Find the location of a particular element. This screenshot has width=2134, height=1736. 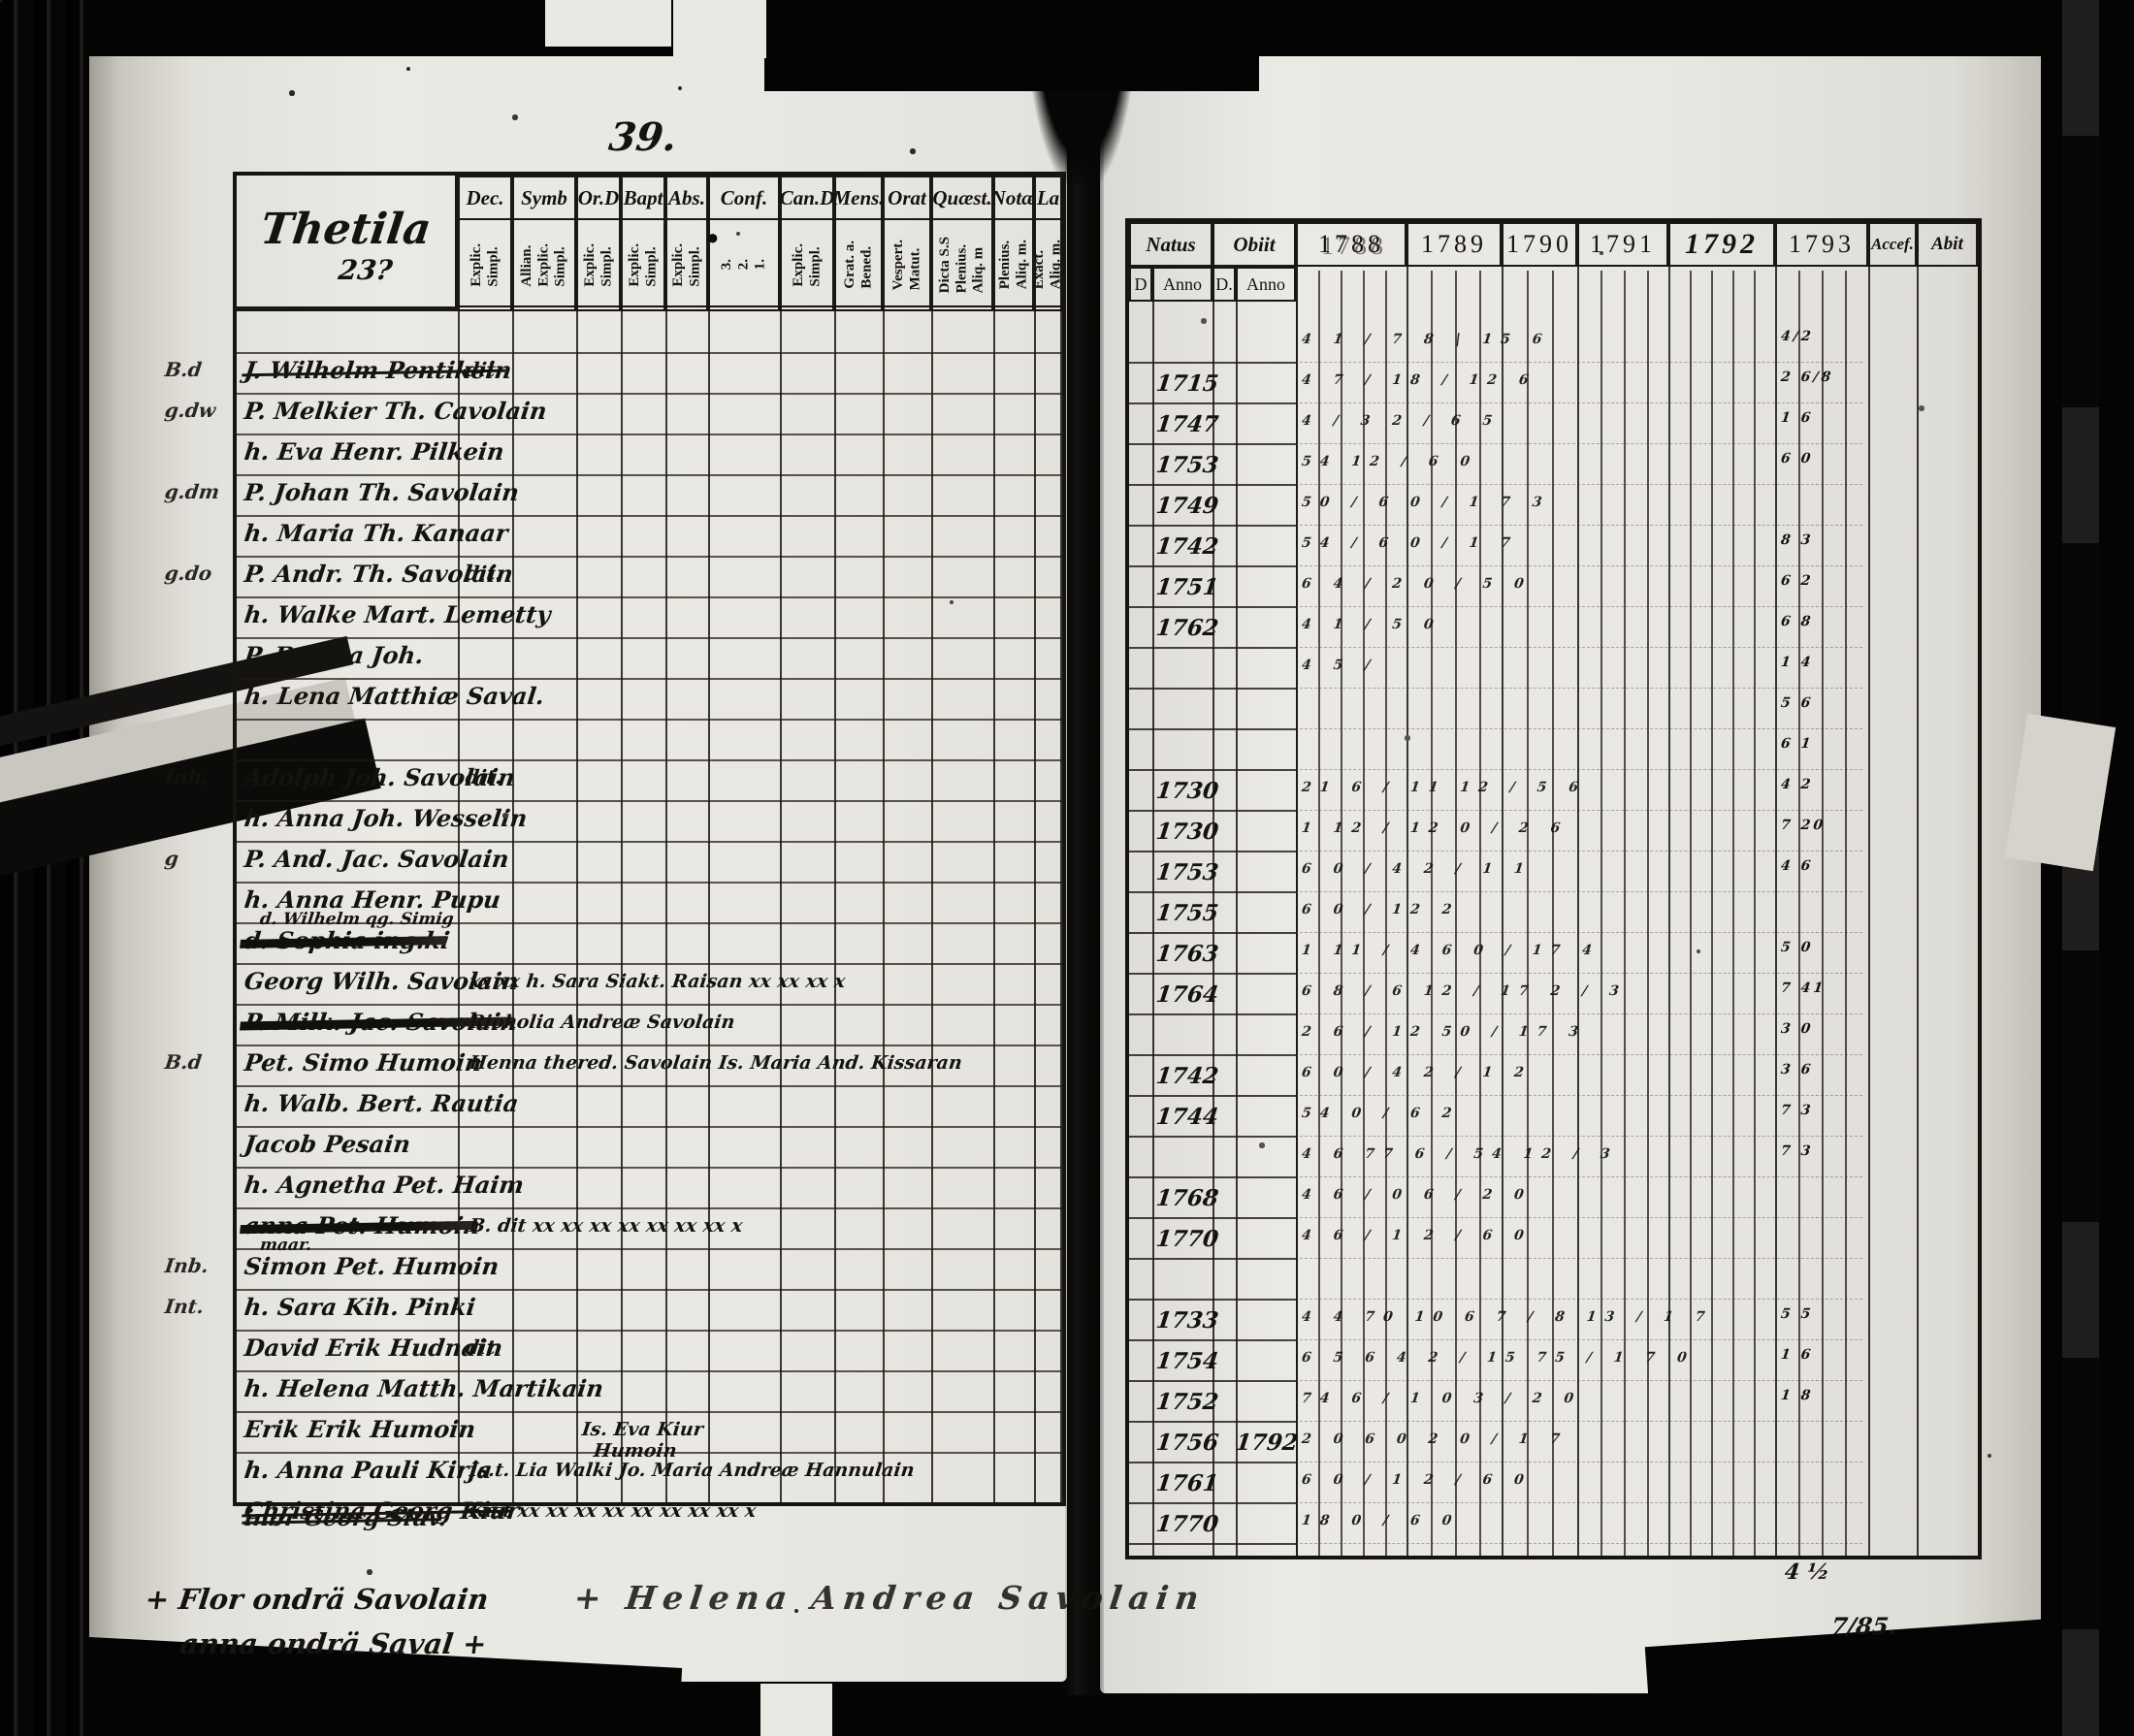

column-subheader-text: Explic. Simpl. is located at coordinates (597, 264).